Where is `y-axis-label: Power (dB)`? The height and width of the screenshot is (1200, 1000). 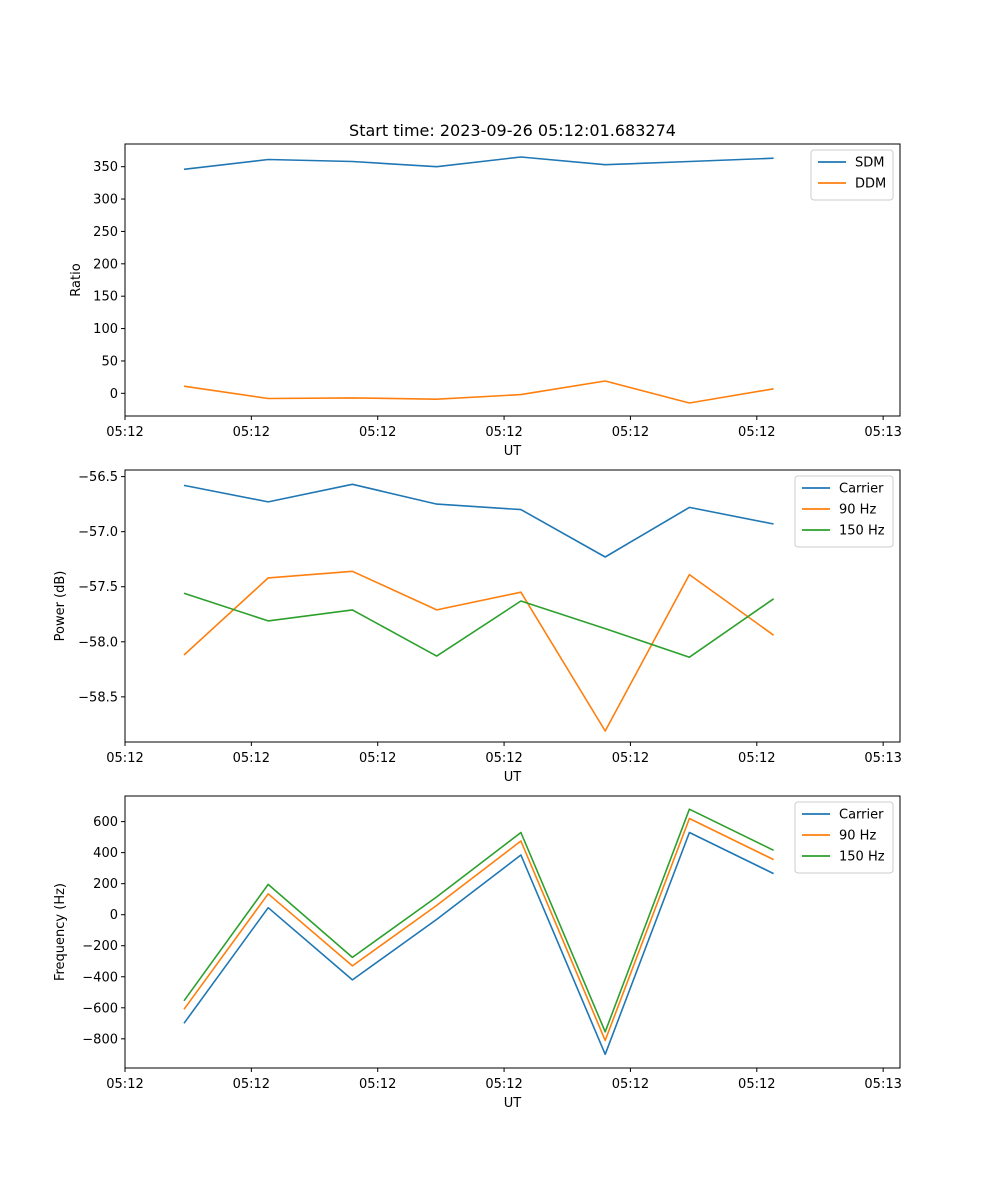
y-axis-label: Power (dB) is located at coordinates (60, 606).